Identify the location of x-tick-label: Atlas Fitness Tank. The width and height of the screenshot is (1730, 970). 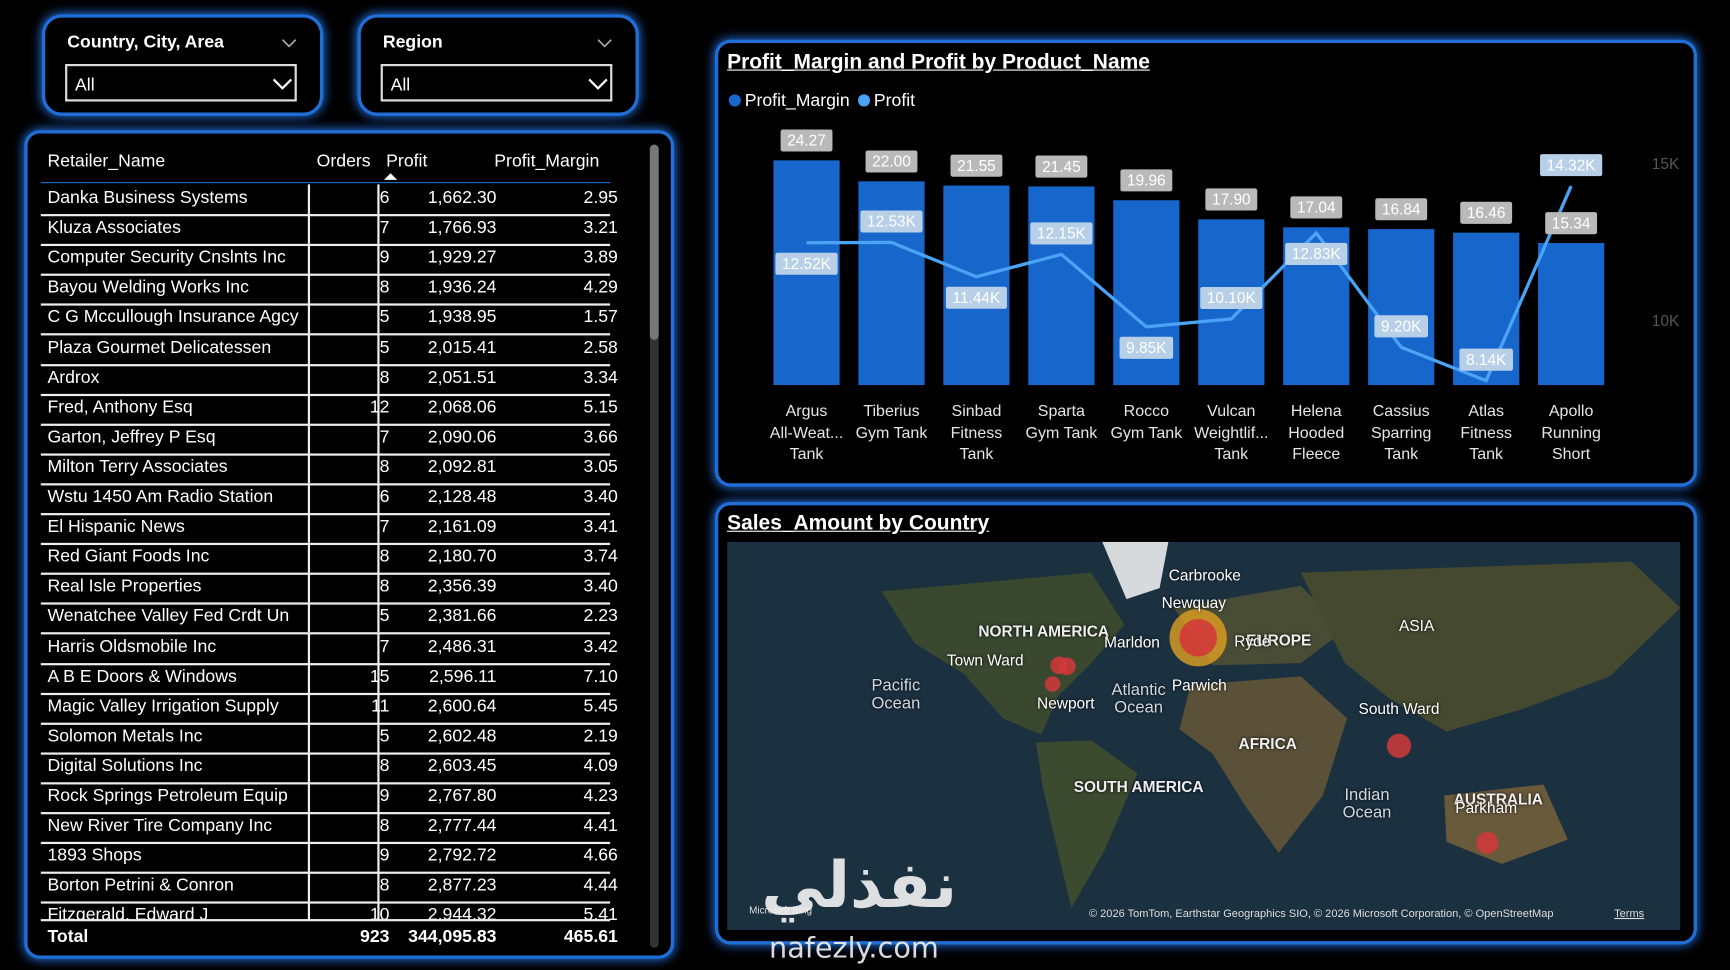
(1486, 433).